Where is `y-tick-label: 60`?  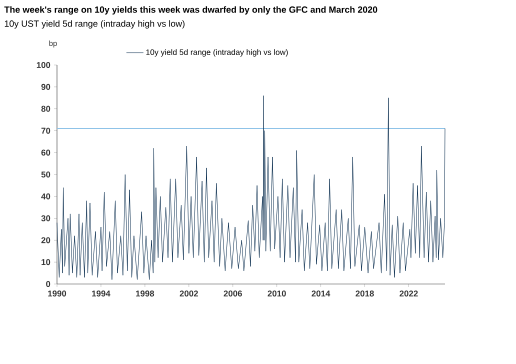 y-tick-label: 60 is located at coordinates (45, 153).